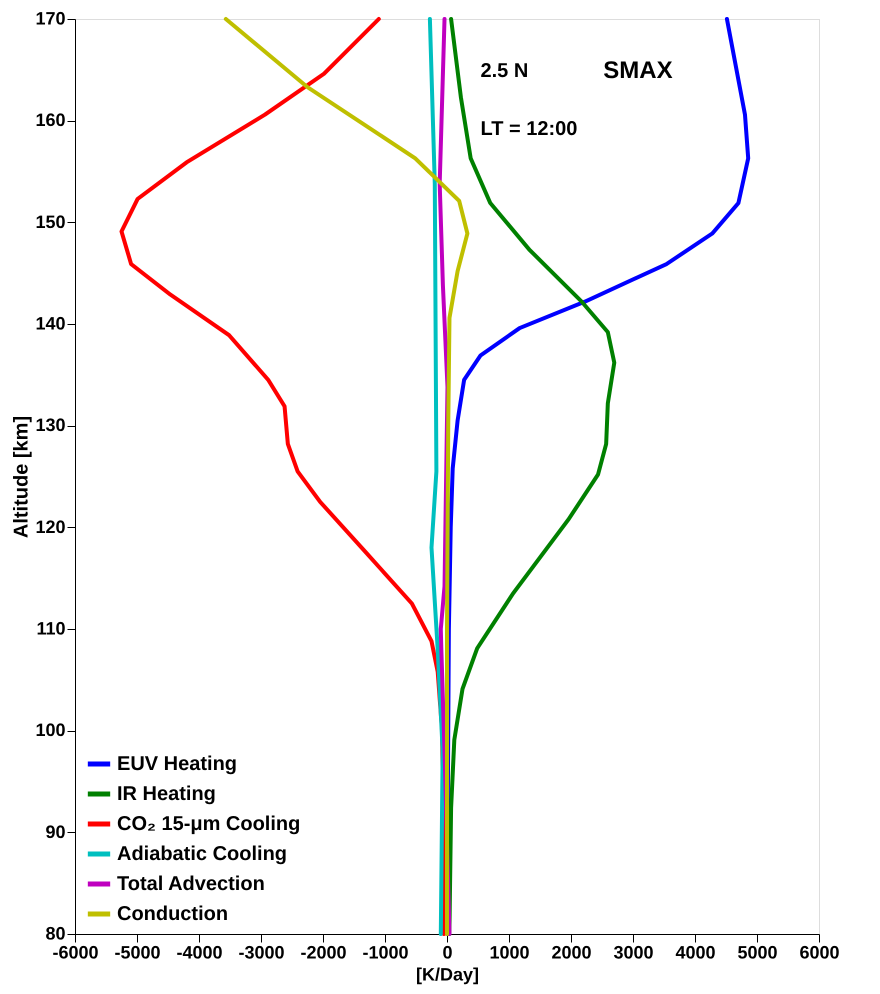 Image resolution: width=880 pixels, height=994 pixels. I want to click on y-tick-label: 170, so click(50, 18).